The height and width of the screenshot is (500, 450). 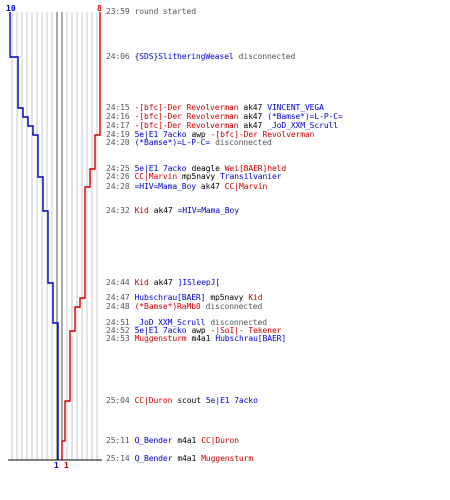 What do you see at coordinates (118, 282) in the screenshot?
I see `event-time: 24:44` at bounding box center [118, 282].